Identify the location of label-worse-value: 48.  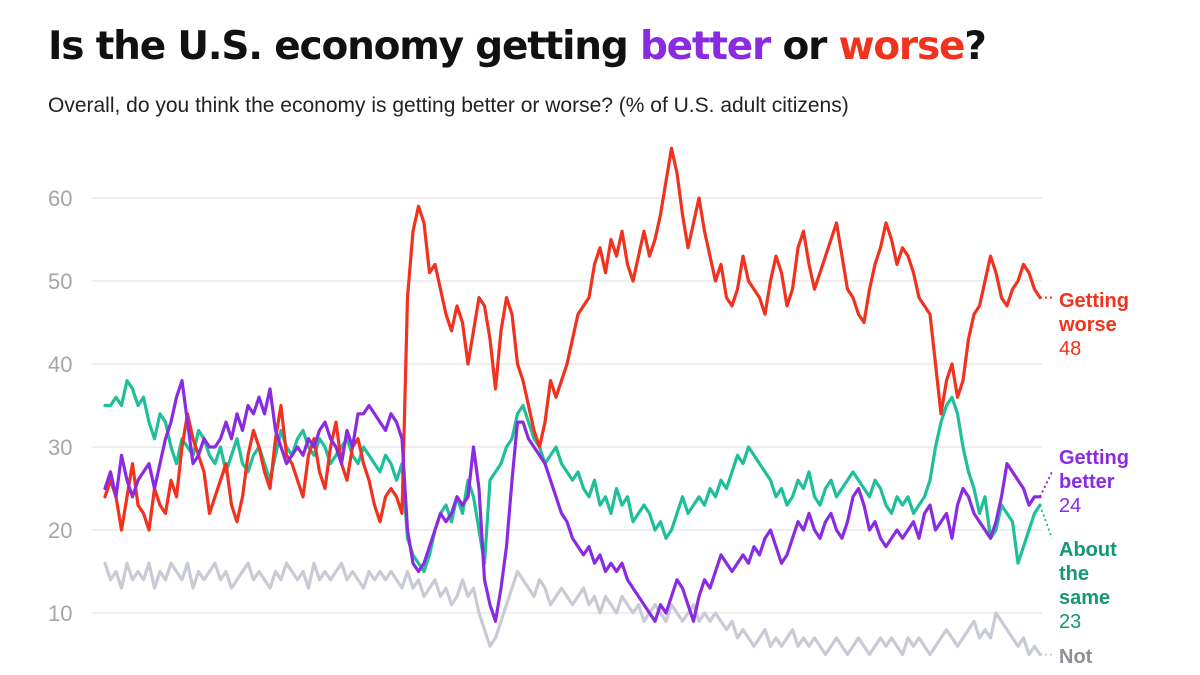
(1070, 349).